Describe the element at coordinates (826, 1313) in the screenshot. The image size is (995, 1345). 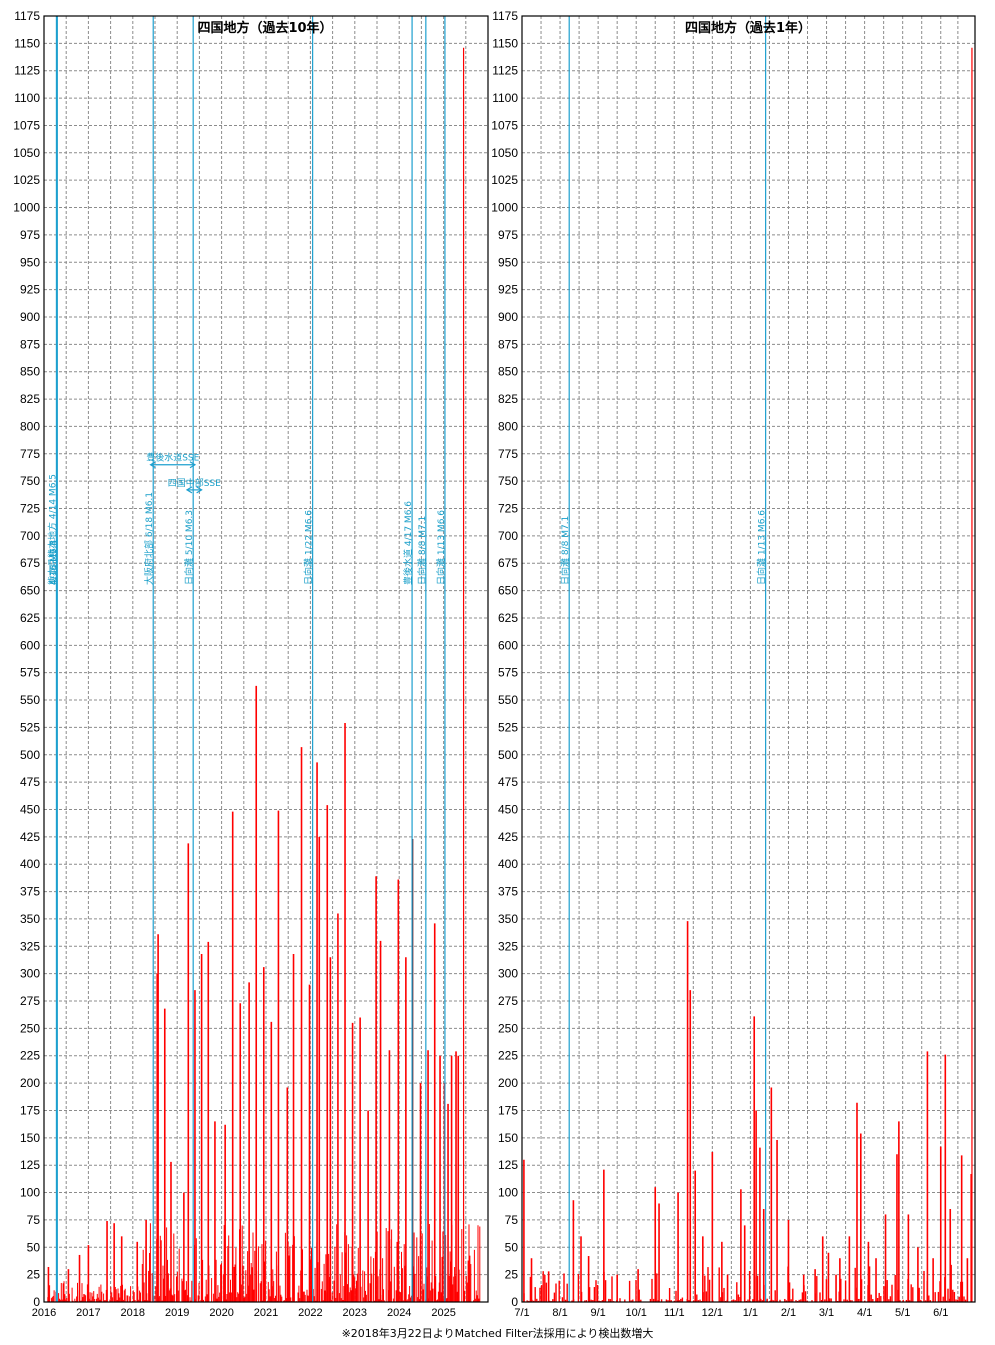
I see `x-tick-label: 3/1` at that location.